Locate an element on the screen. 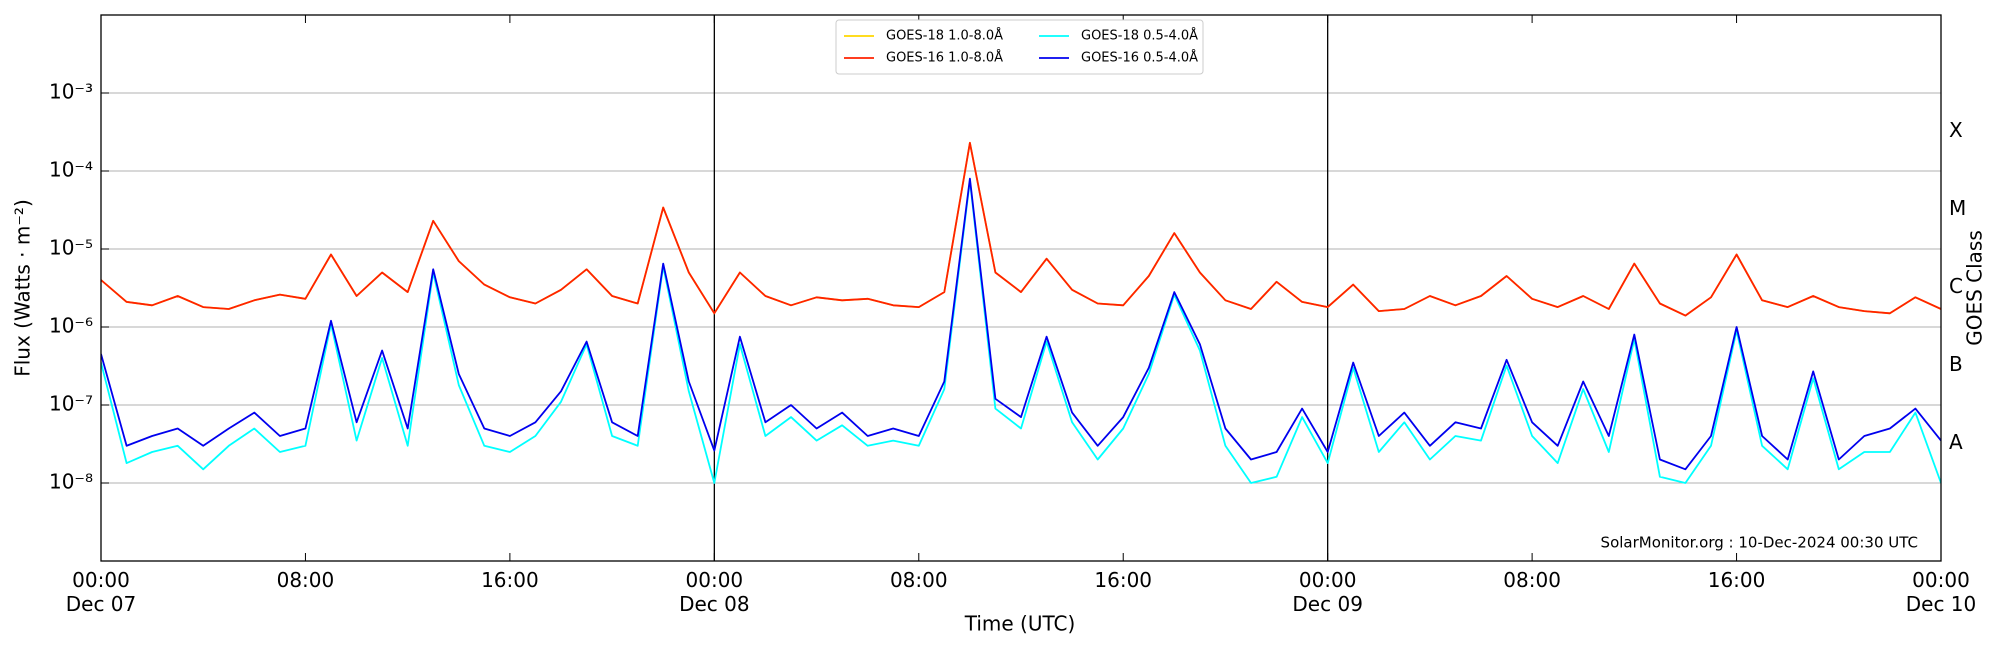 The height and width of the screenshot is (650, 2000). y-tick-label: 10⁻³ is located at coordinates (71, 92).